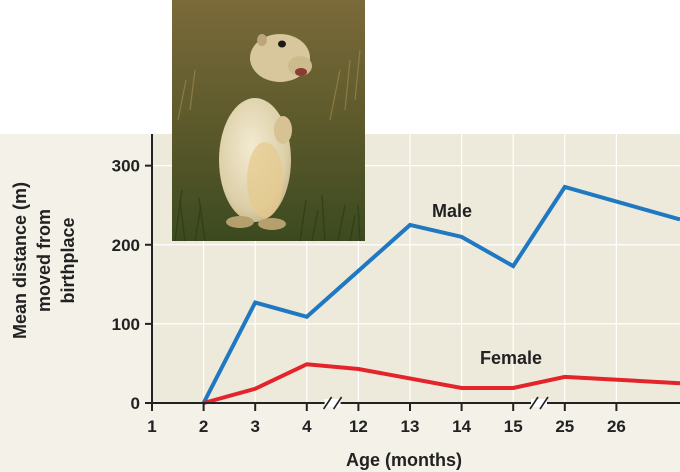  Describe the element at coordinates (254, 426) in the screenshot. I see `x-tick-label: 3` at that location.